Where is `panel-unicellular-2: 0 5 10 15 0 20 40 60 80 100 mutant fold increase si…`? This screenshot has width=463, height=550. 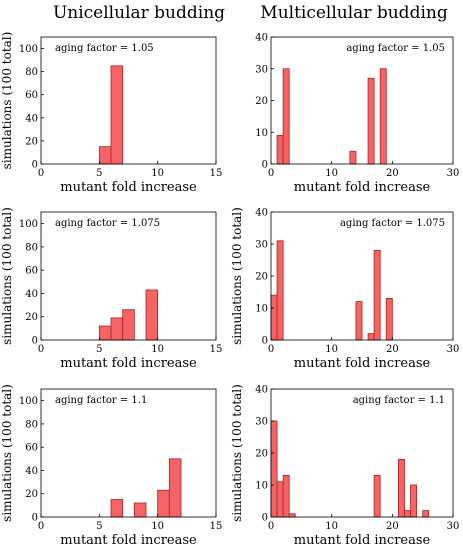 panel-unicellular-2: 0 5 10 15 0 20 40 60 80 100 mutant fold increase si… is located at coordinates (111, 289).